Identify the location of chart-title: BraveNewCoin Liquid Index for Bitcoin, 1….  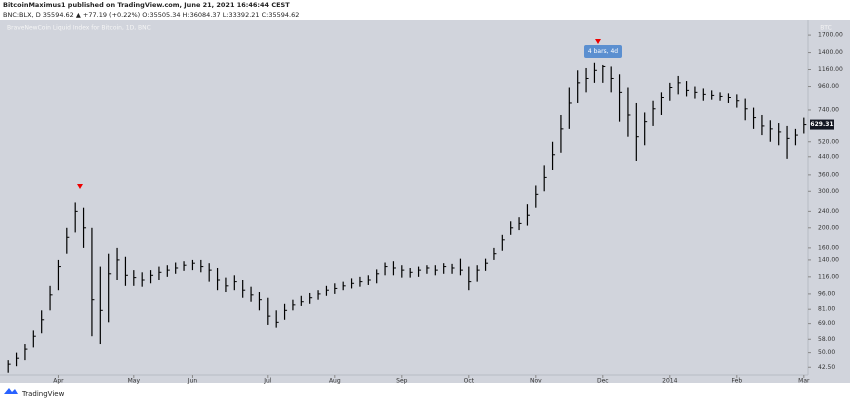
(79, 28).